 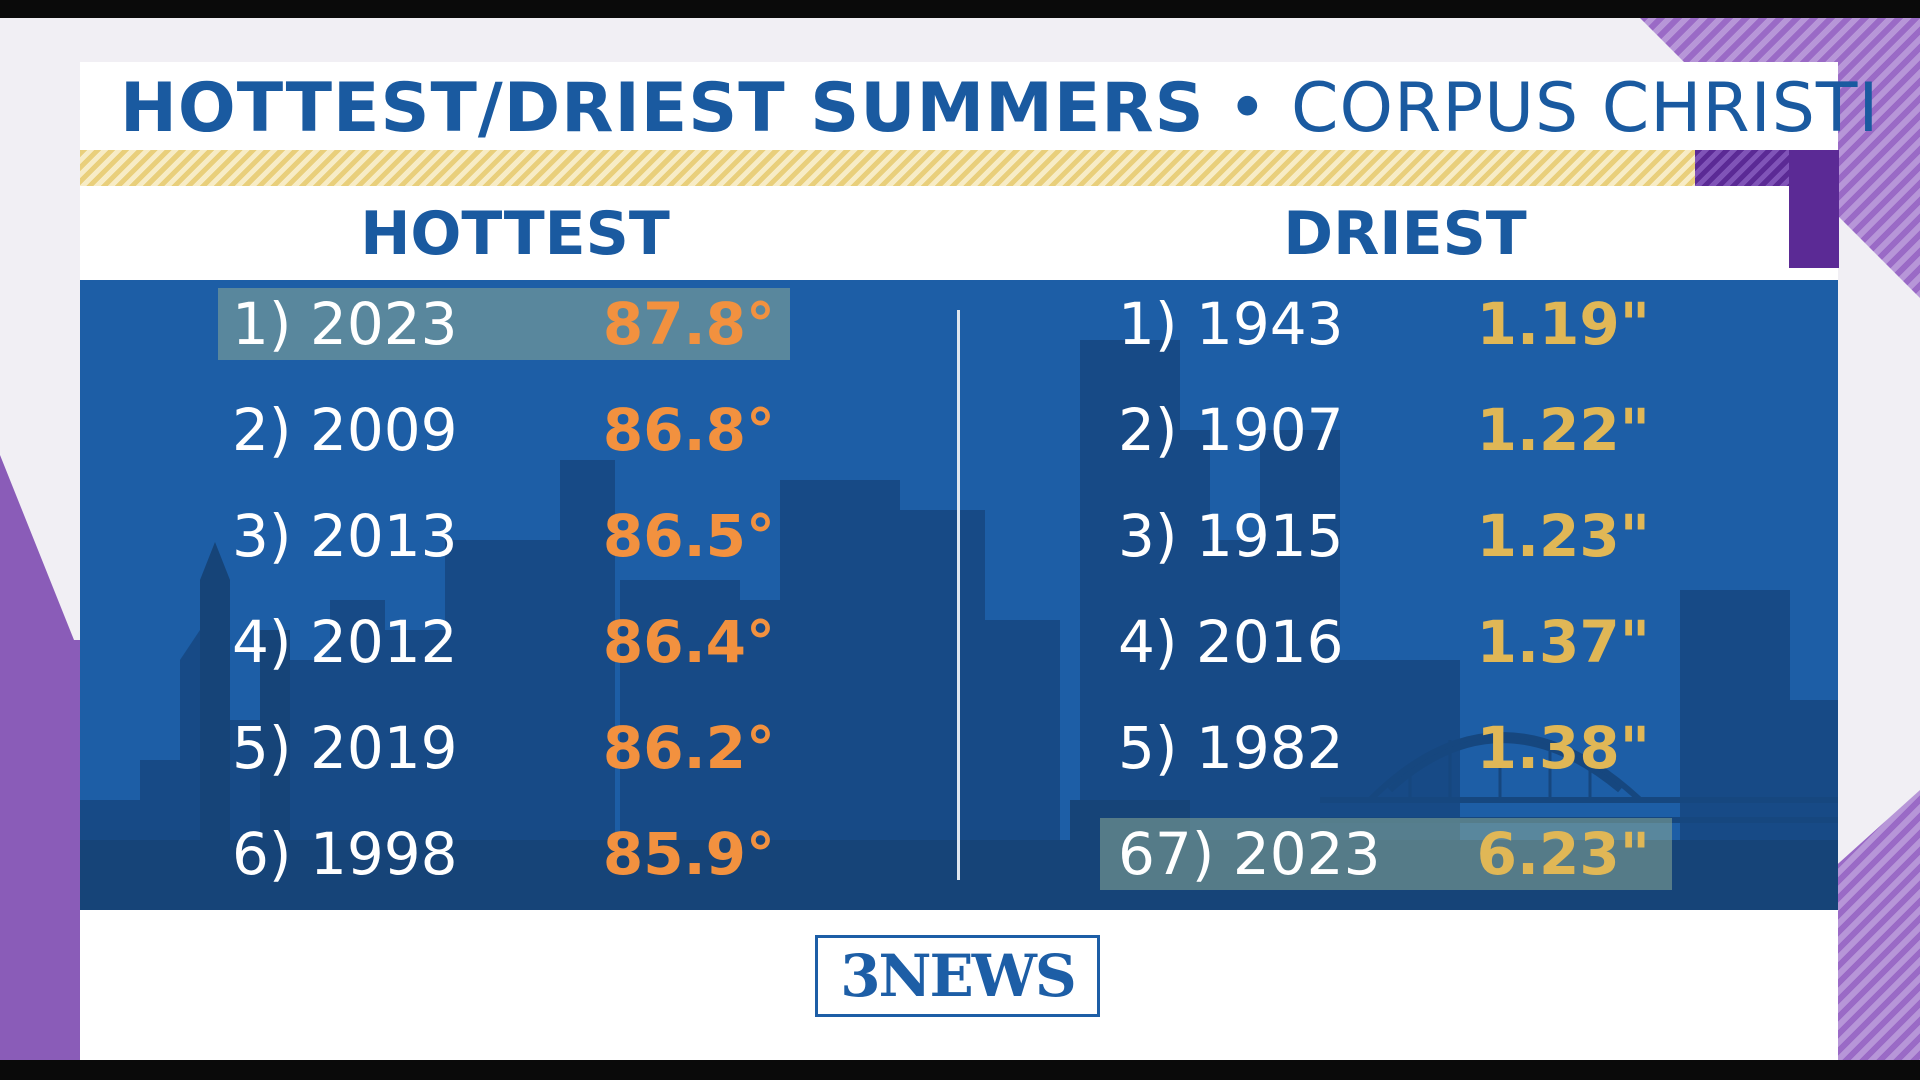 I want to click on driest-rainfall: 1.37", so click(x=1563, y=642).